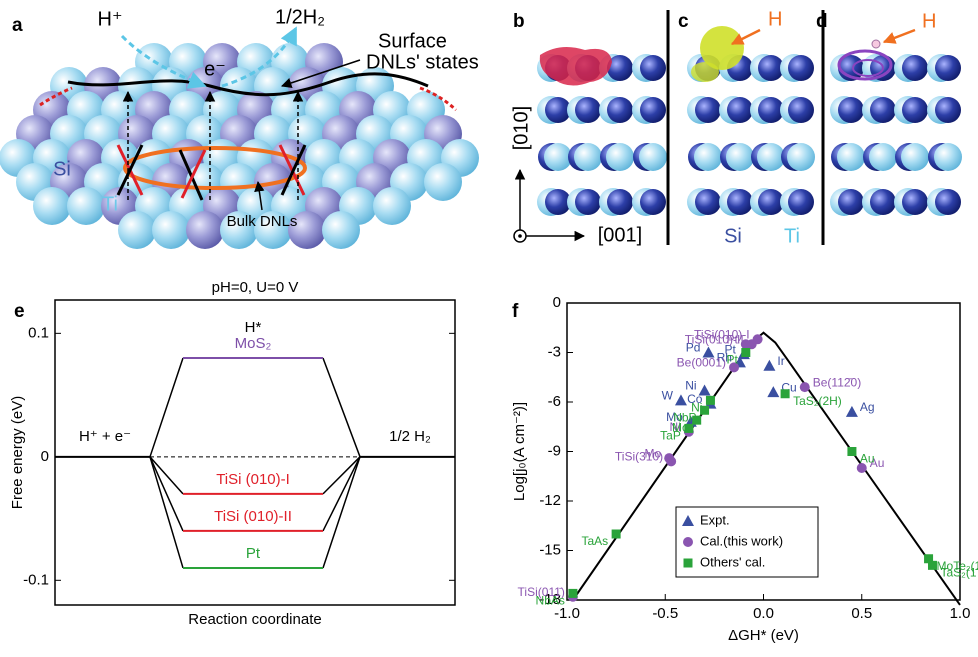  Describe the element at coordinates (792, 236) in the screenshot. I see `legend-label: Ti` at that location.